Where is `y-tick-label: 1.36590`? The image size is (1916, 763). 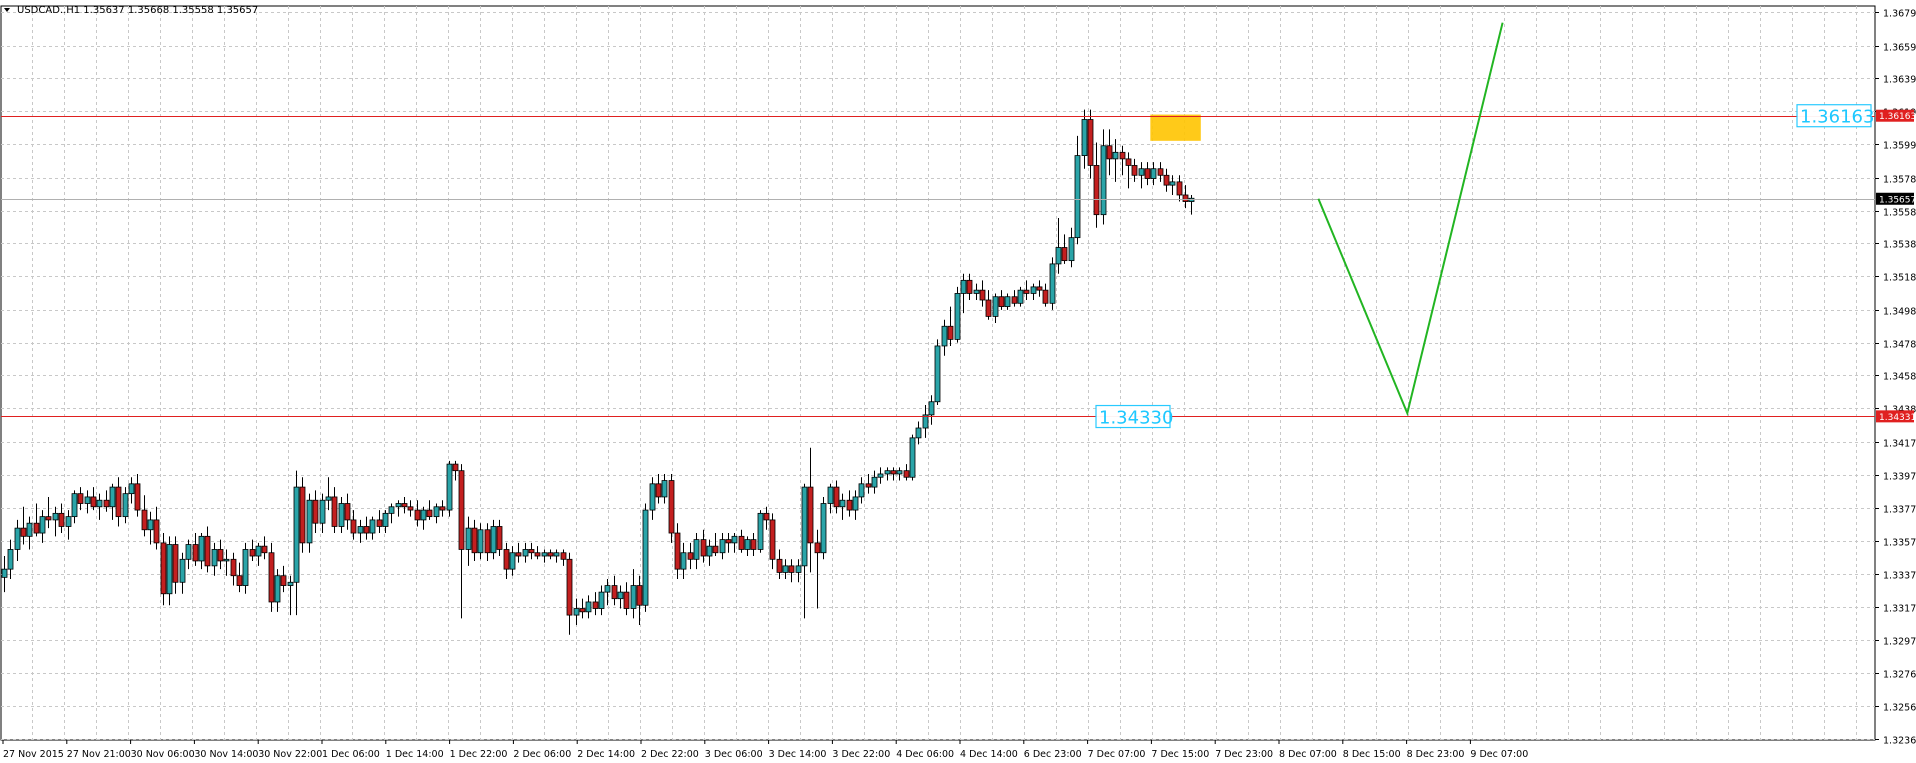 y-tick-label: 1.36590 is located at coordinates (1899, 48).